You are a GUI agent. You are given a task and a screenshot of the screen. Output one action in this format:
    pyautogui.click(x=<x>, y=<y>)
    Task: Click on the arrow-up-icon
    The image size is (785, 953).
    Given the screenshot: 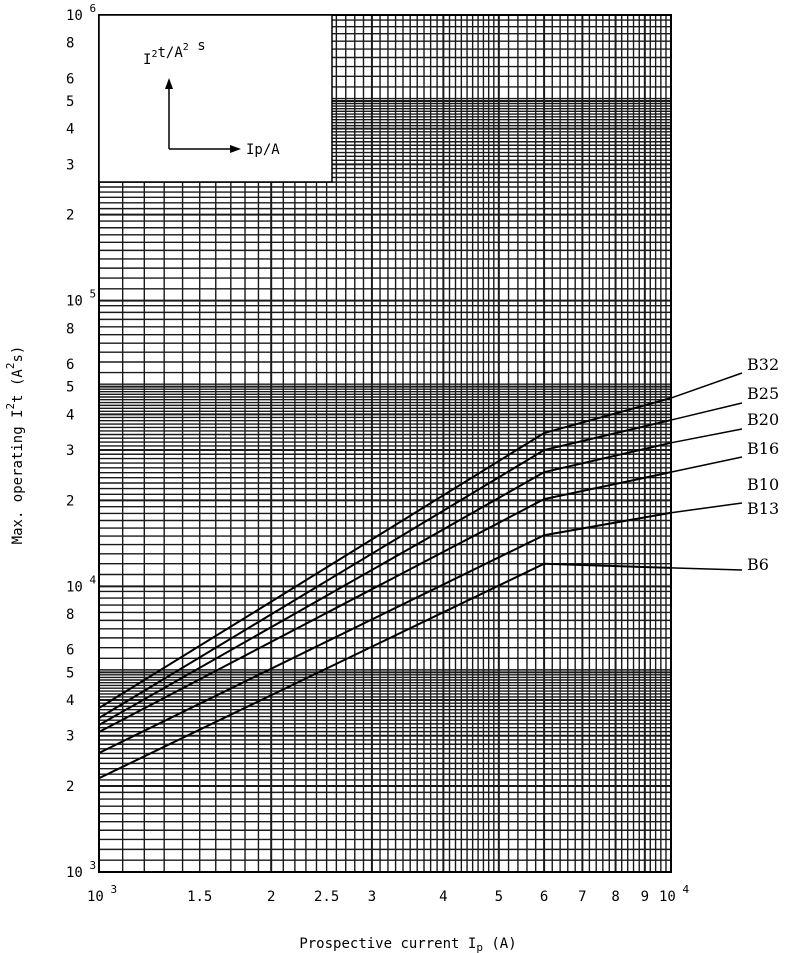 What is the action you would take?
    pyautogui.click(x=169, y=83)
    